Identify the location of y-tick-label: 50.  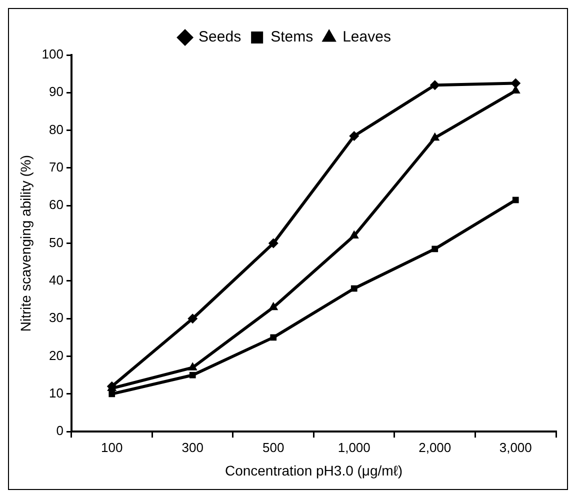
(56, 242).